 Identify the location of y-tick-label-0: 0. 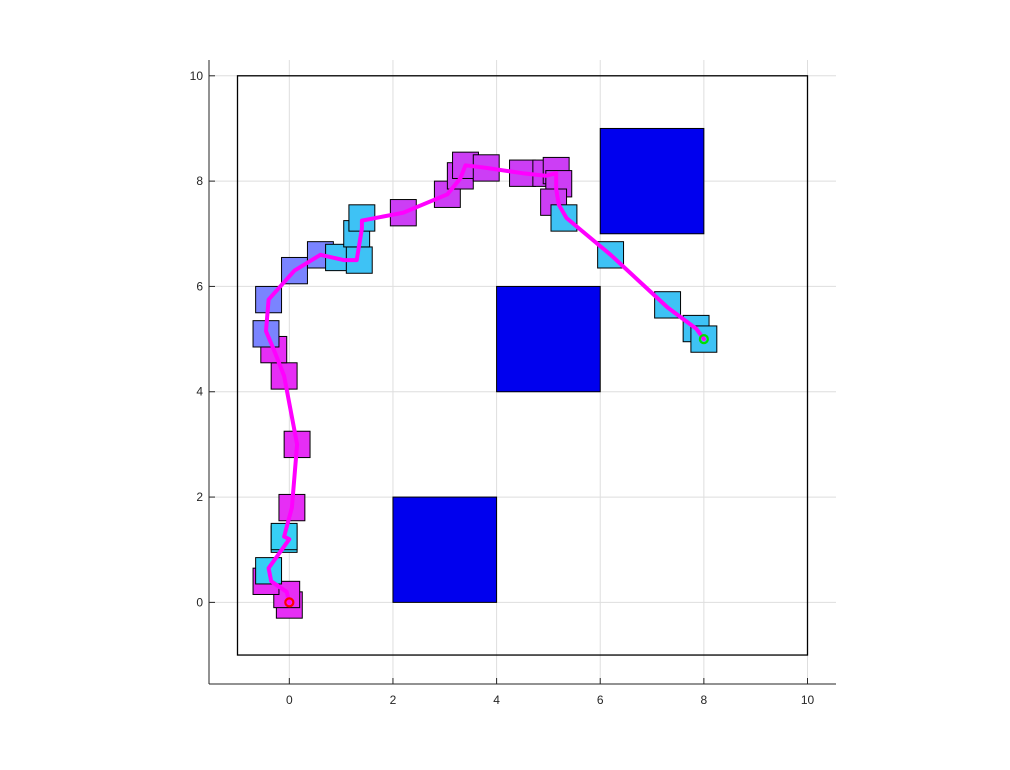
(199, 602).